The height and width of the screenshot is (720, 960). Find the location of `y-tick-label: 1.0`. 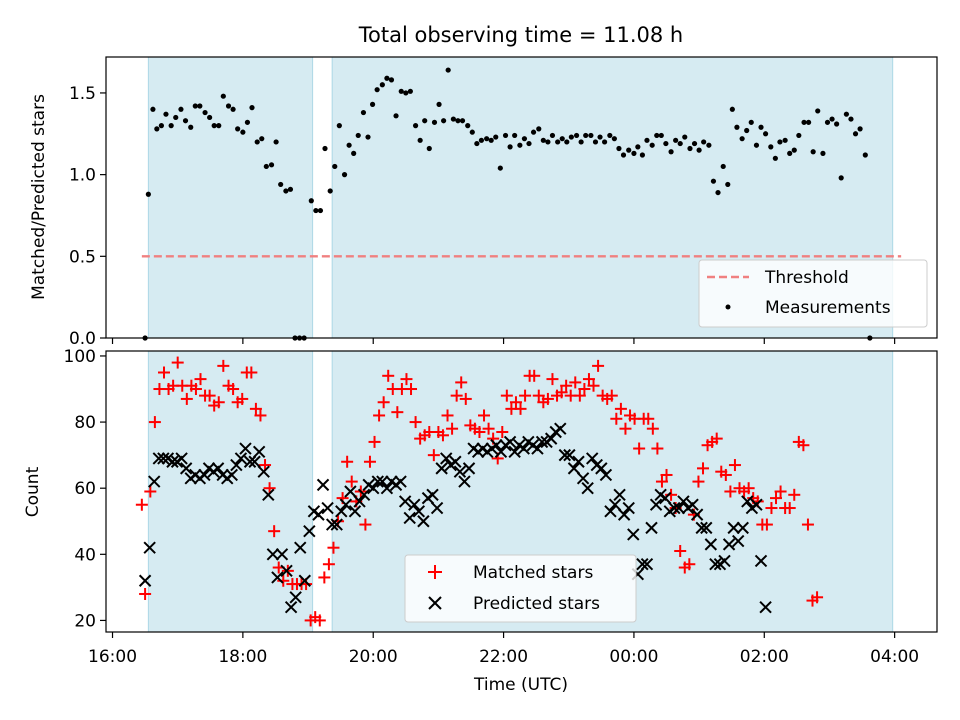

y-tick-label: 1.0 is located at coordinates (82, 176).